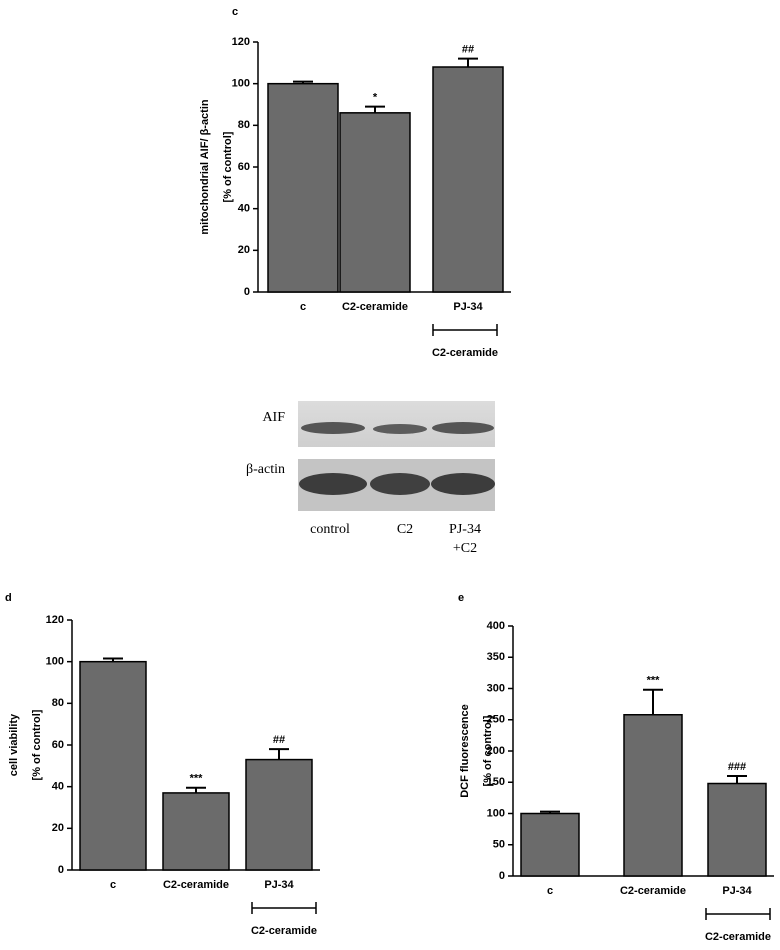  I want to click on y-tick-label: 300, so click(496, 688).